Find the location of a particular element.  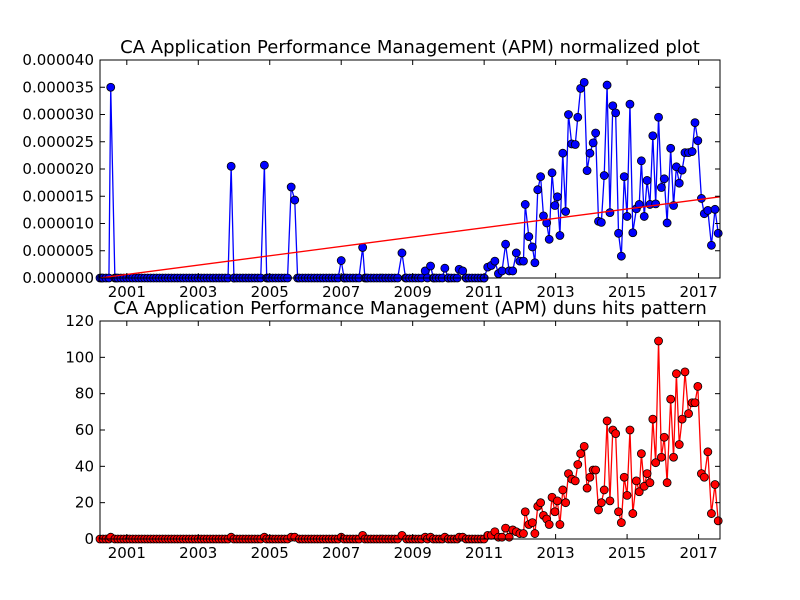

x-tick-label: 2003 is located at coordinates (198, 292).